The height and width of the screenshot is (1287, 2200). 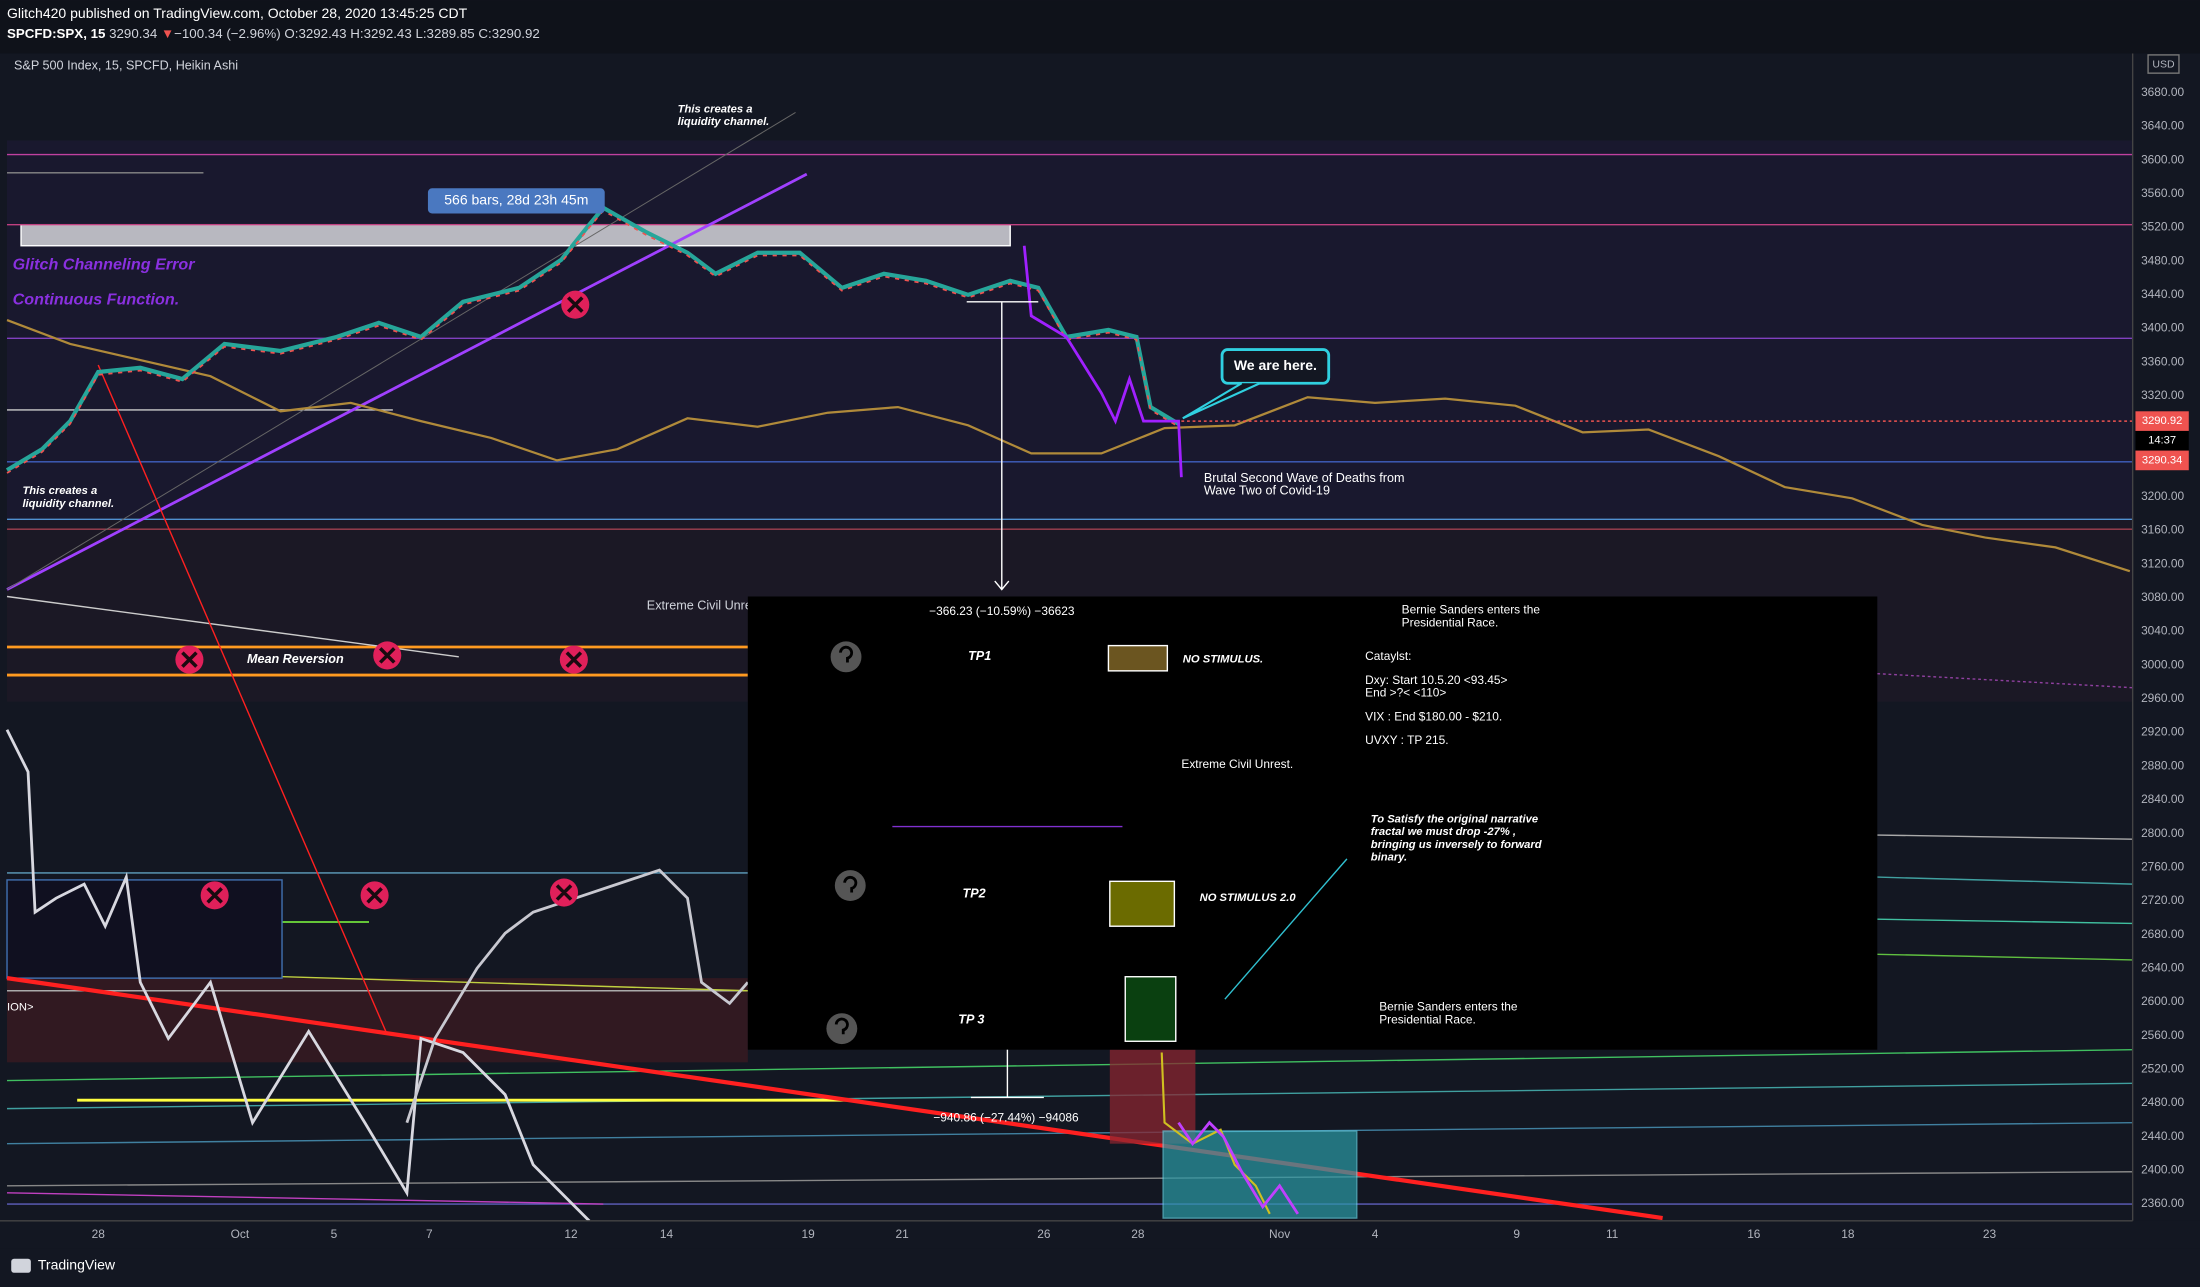 What do you see at coordinates (1848, 1234) in the screenshot?
I see `time-label: 18` at bounding box center [1848, 1234].